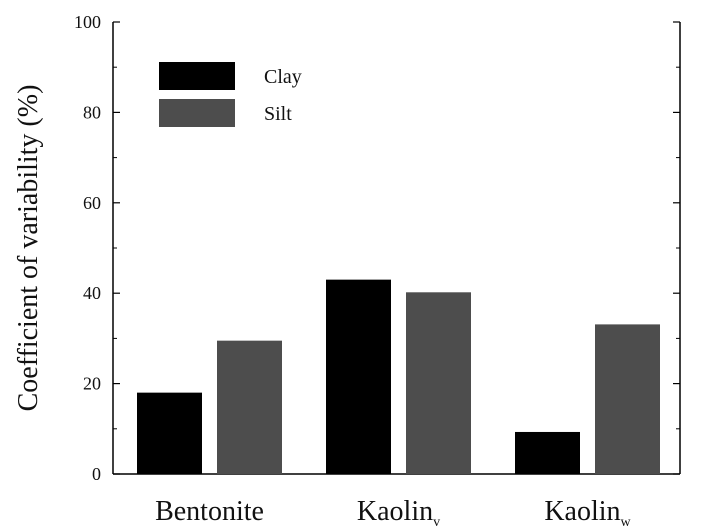 The height and width of the screenshot is (529, 705). Describe the element at coordinates (92, 203) in the screenshot. I see `y-tick-label: 60` at that location.